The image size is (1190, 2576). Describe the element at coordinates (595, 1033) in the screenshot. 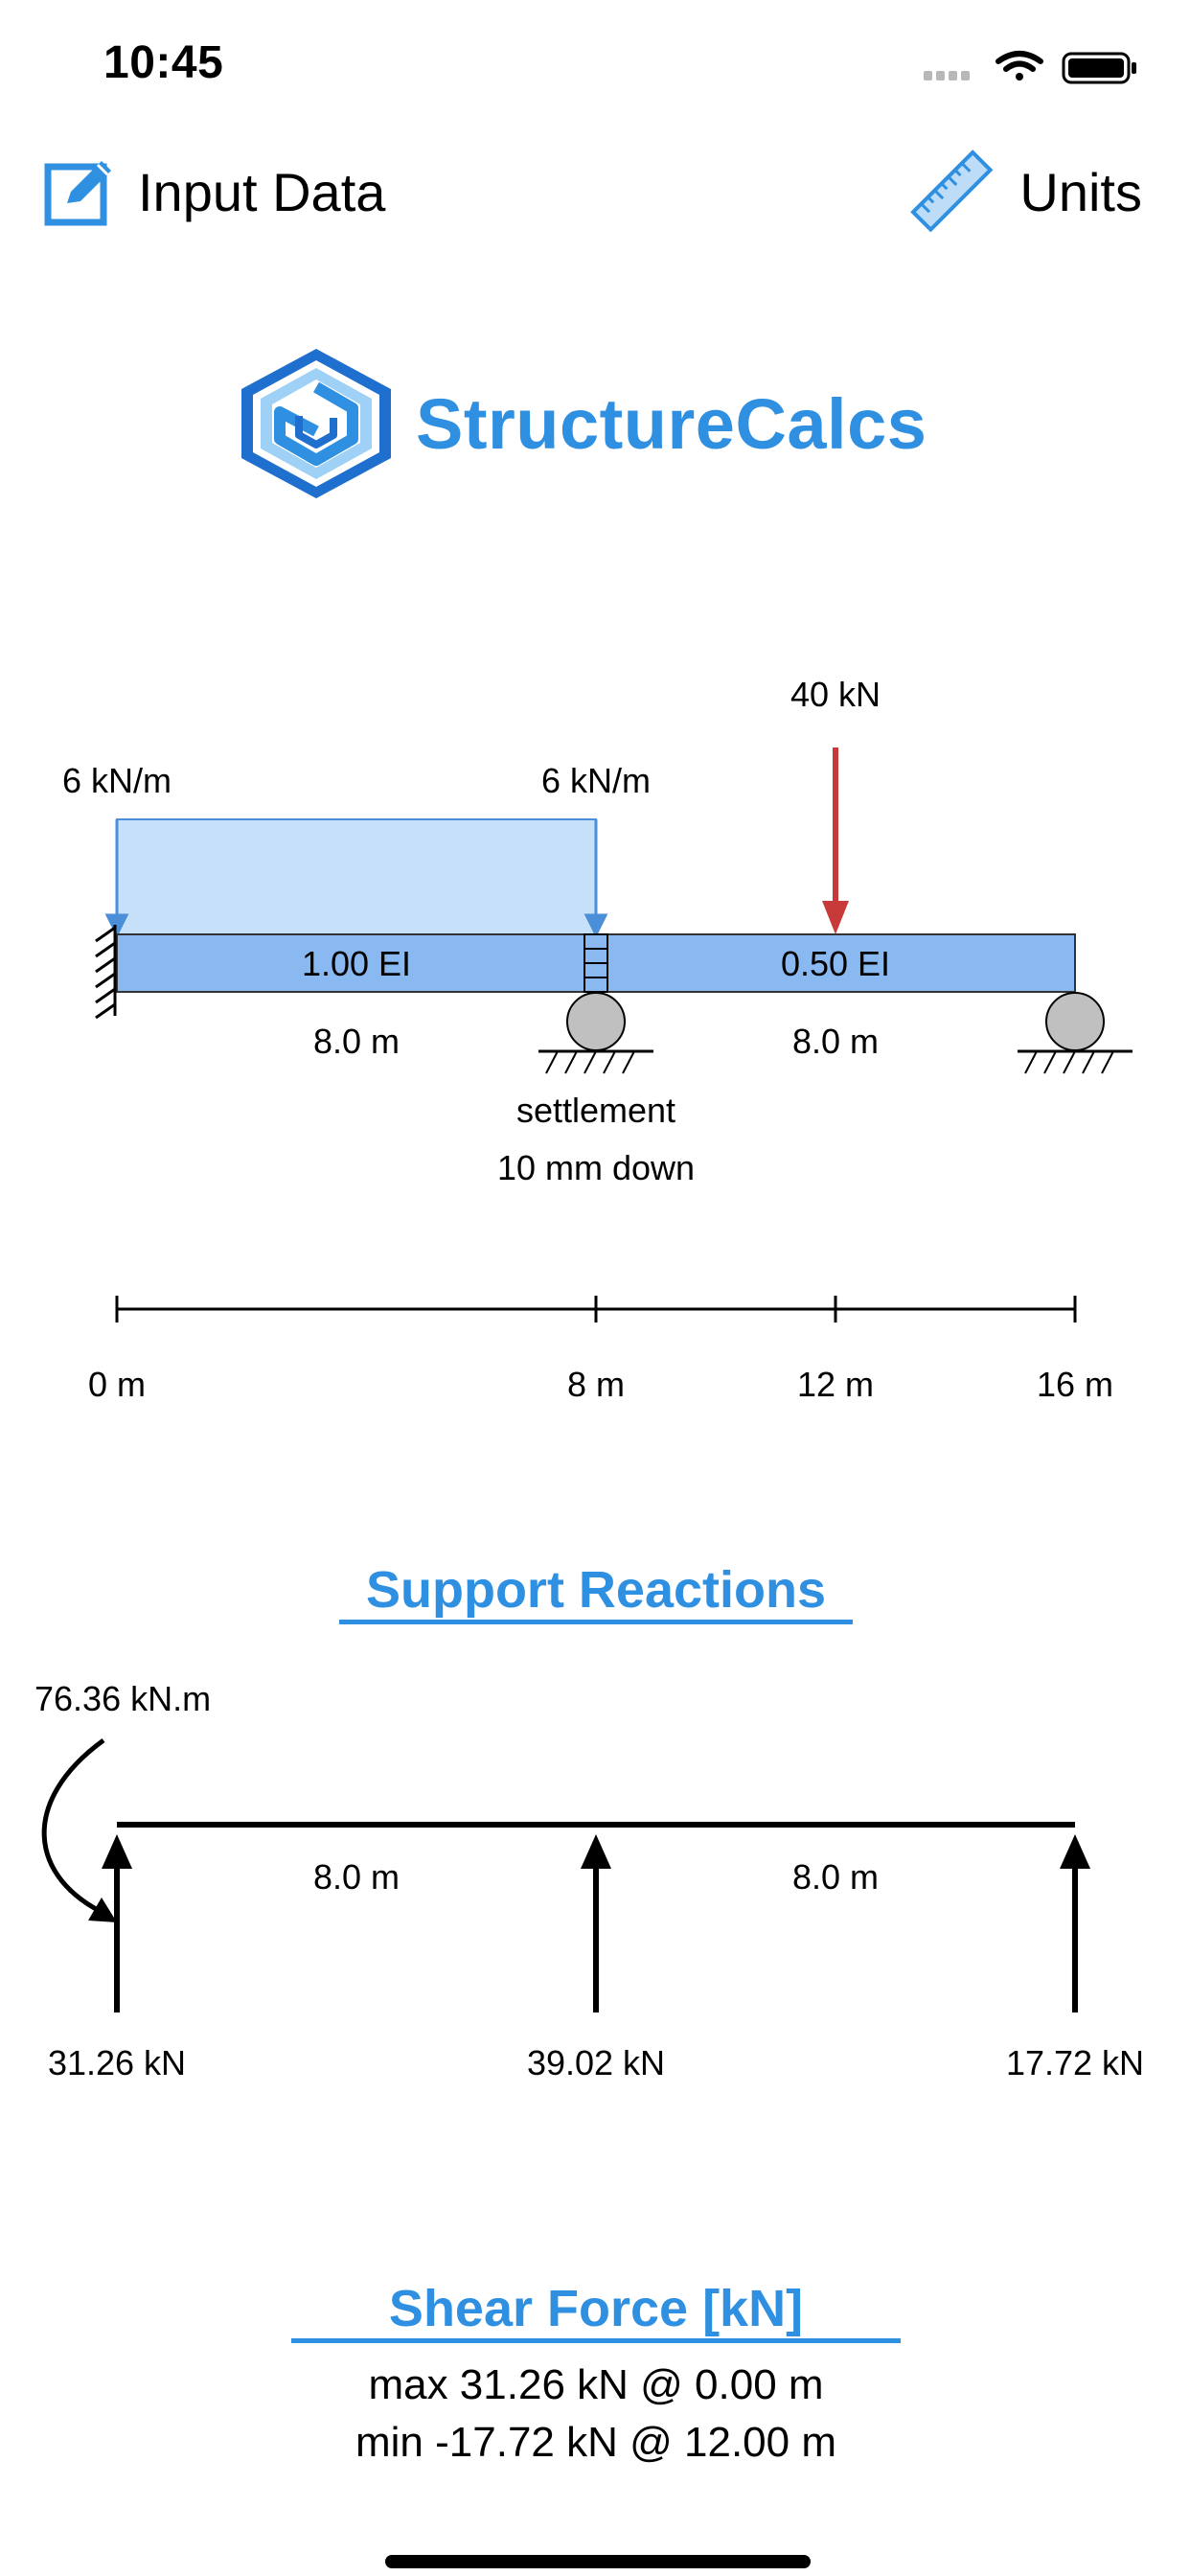

I see `roller-support-middle` at that location.